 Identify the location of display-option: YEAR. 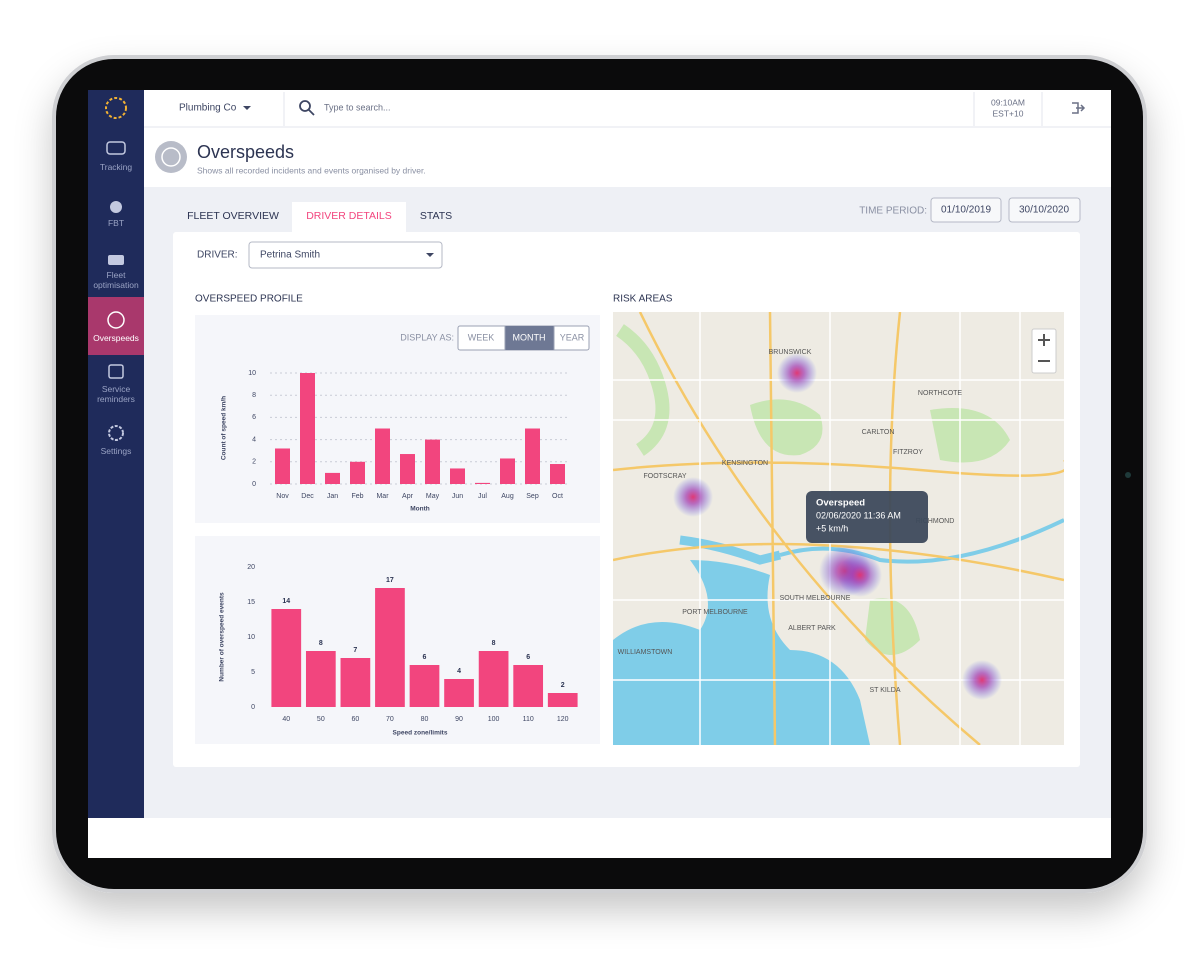
(572, 337).